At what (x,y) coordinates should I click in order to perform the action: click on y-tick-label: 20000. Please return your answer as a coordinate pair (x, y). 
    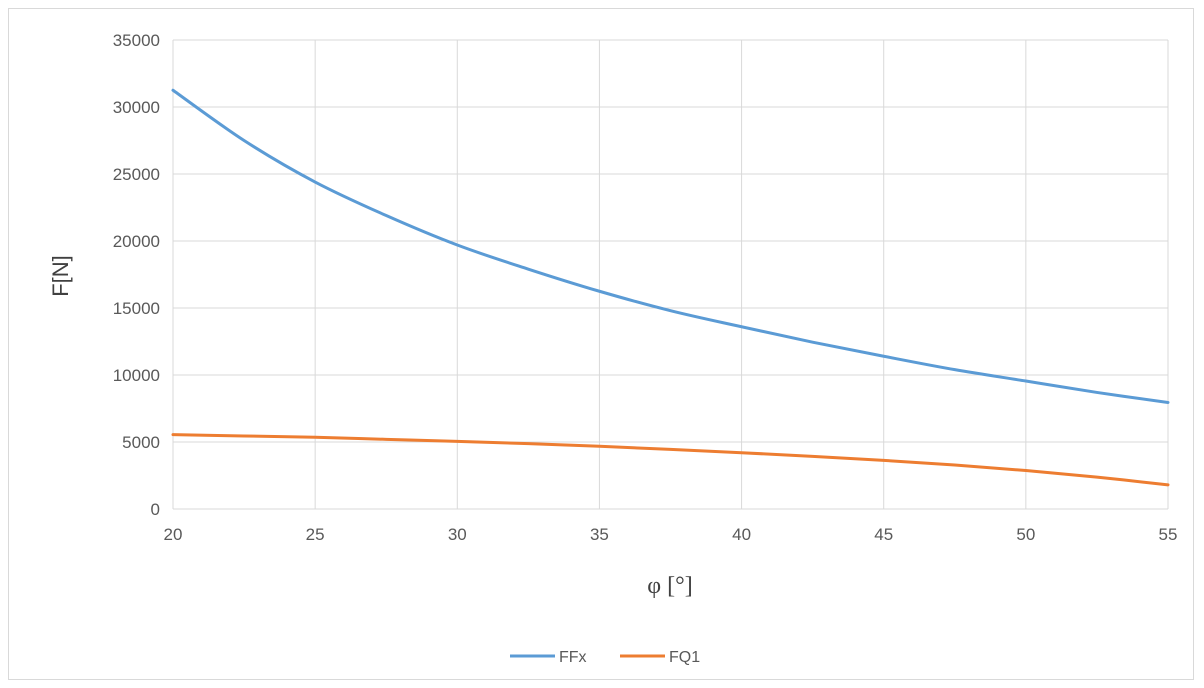
    Looking at the image, I should click on (136, 241).